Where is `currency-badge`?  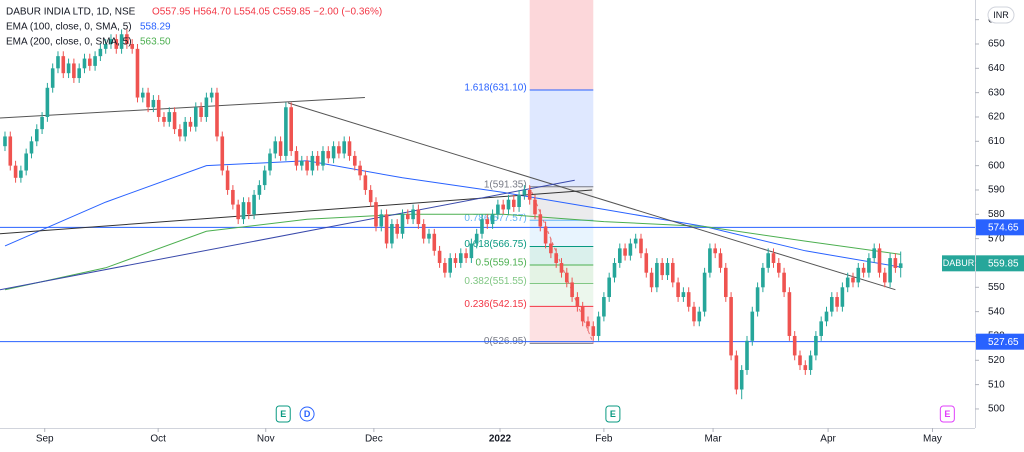
currency-badge is located at coordinates (1001, 15).